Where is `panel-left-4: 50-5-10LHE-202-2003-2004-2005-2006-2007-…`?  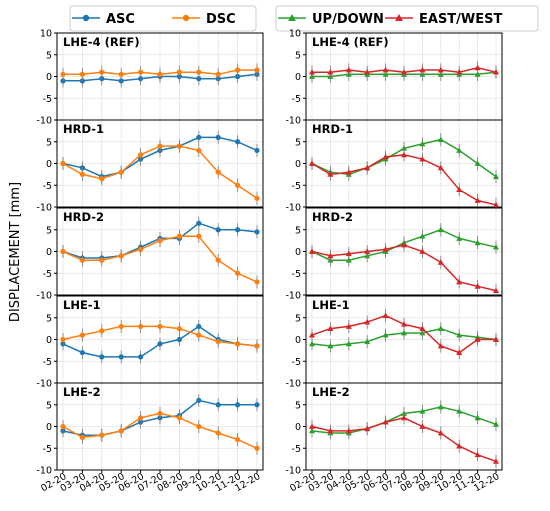
panel-left-4: 50-5-10LHE-202-2003-2004-2005-2006-2007-… is located at coordinates (150, 438).